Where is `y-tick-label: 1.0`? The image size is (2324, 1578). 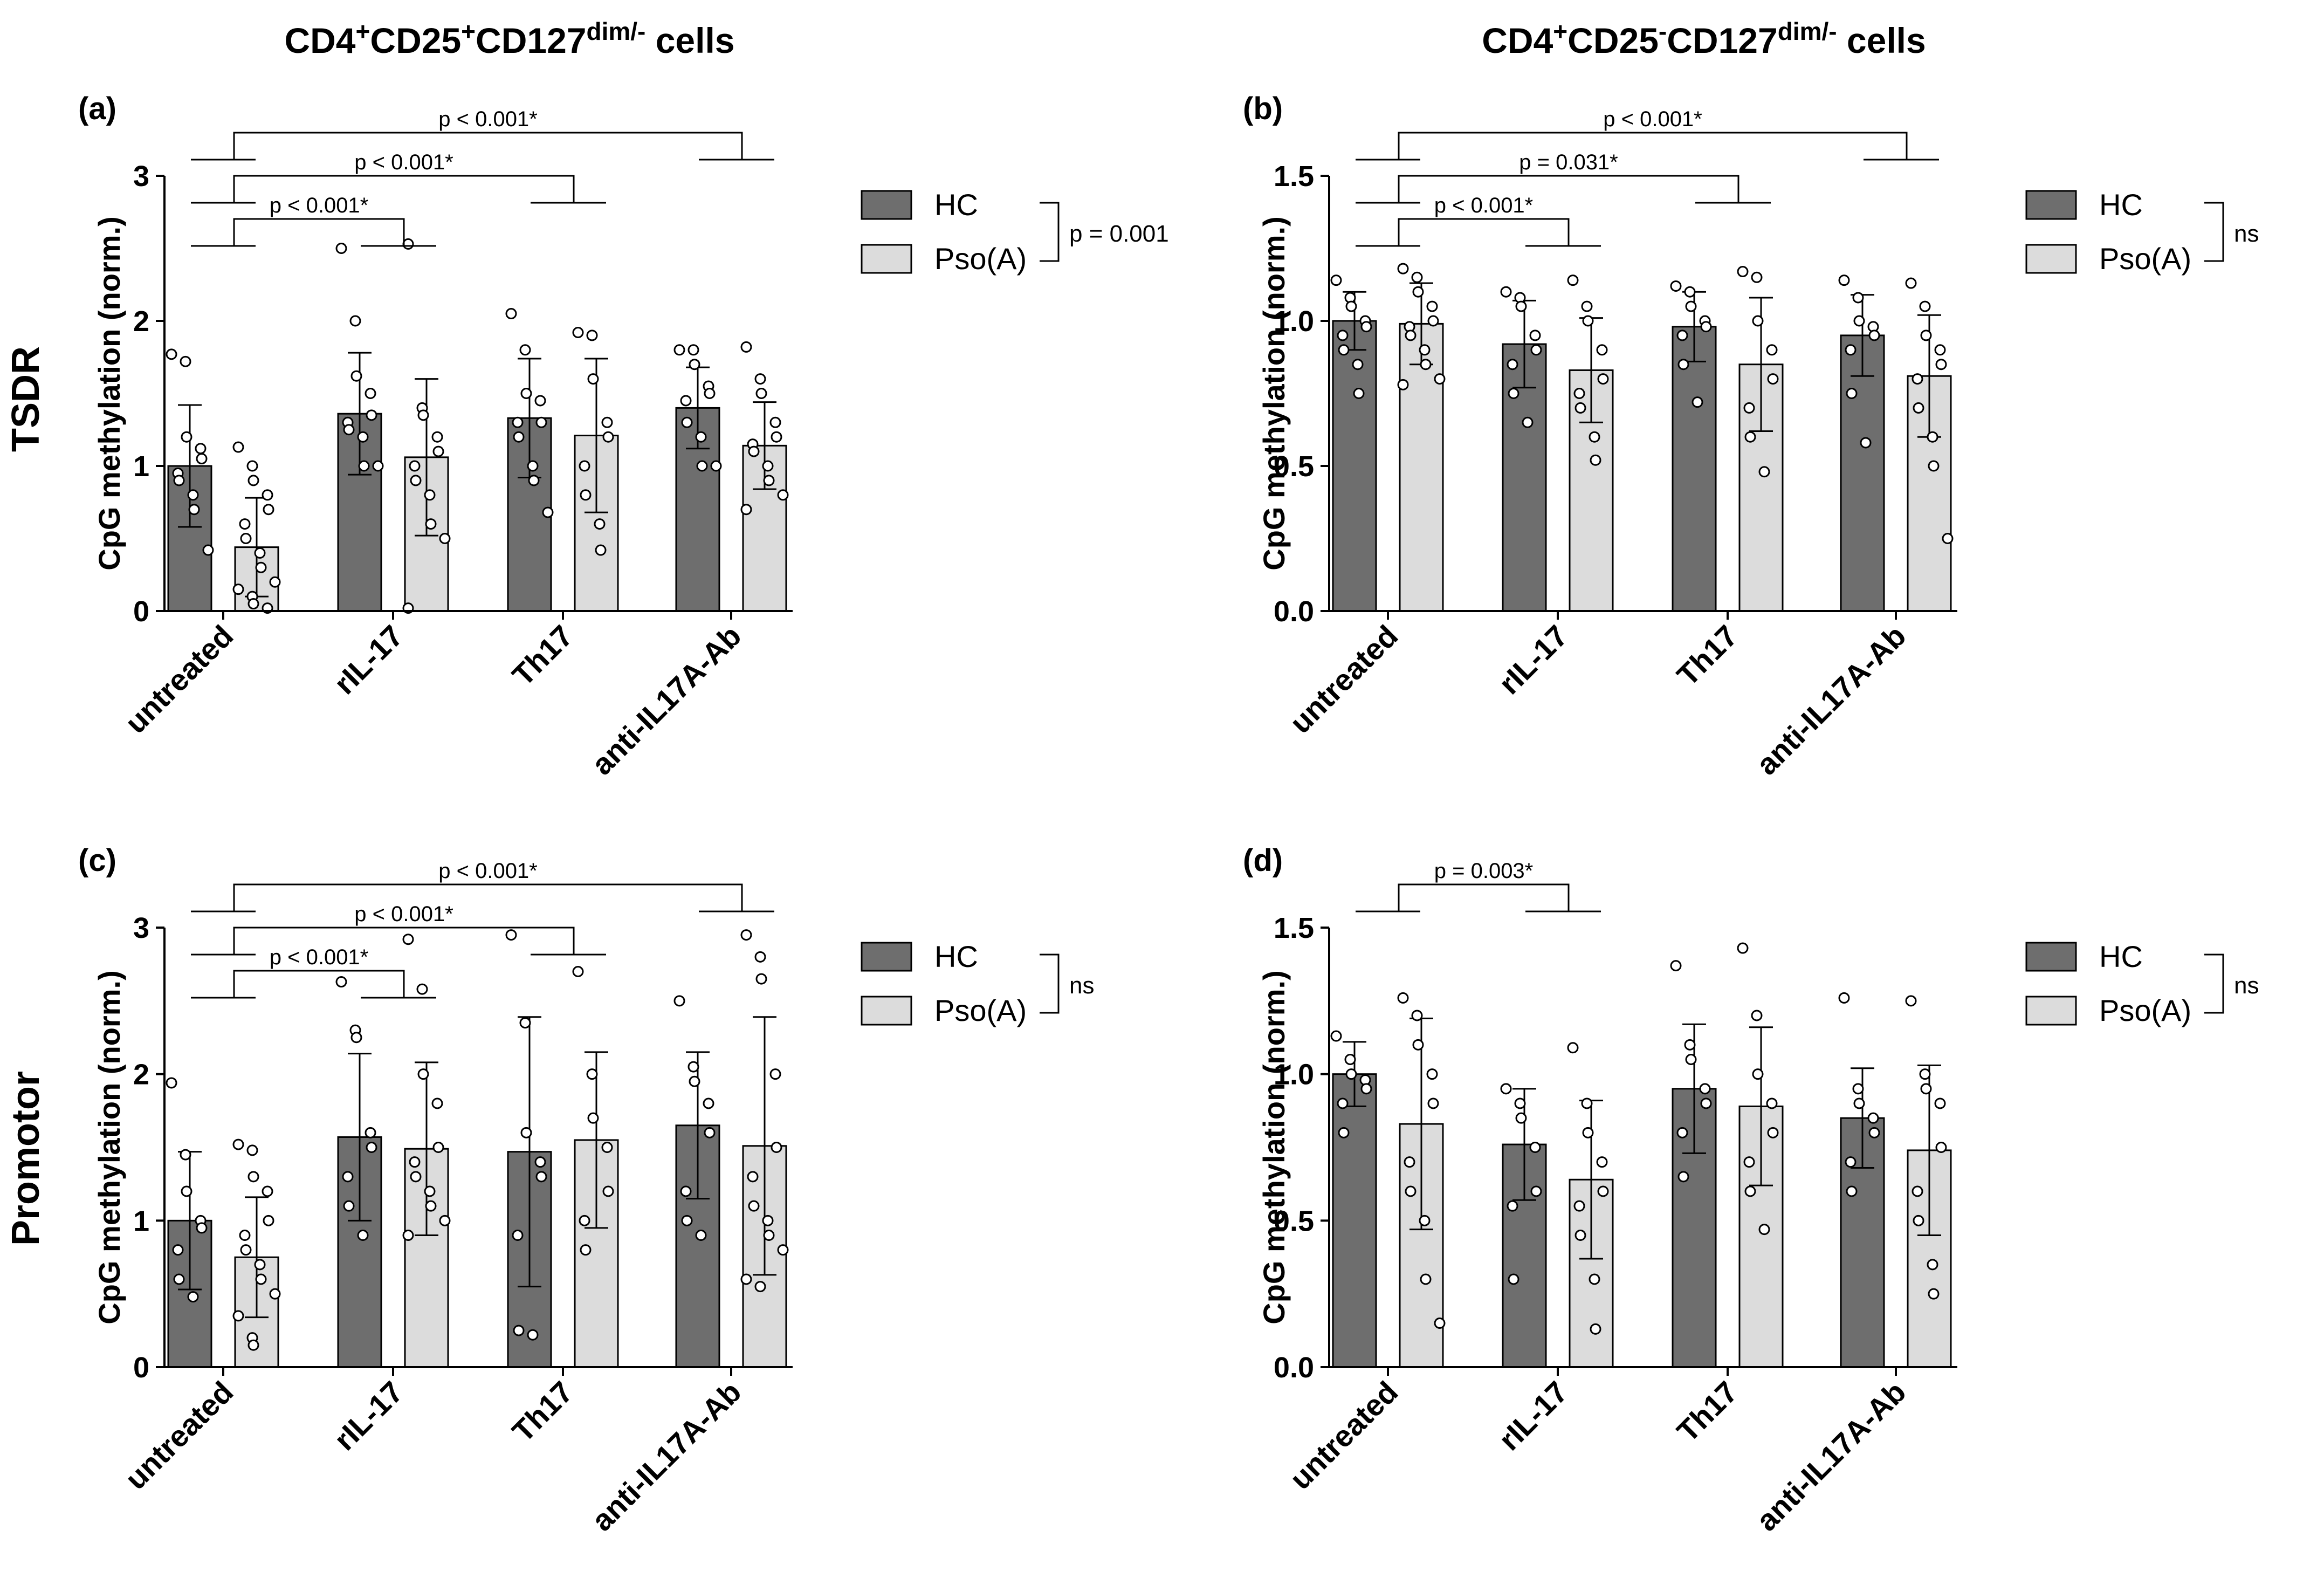 y-tick-label: 1.0 is located at coordinates (1294, 1075).